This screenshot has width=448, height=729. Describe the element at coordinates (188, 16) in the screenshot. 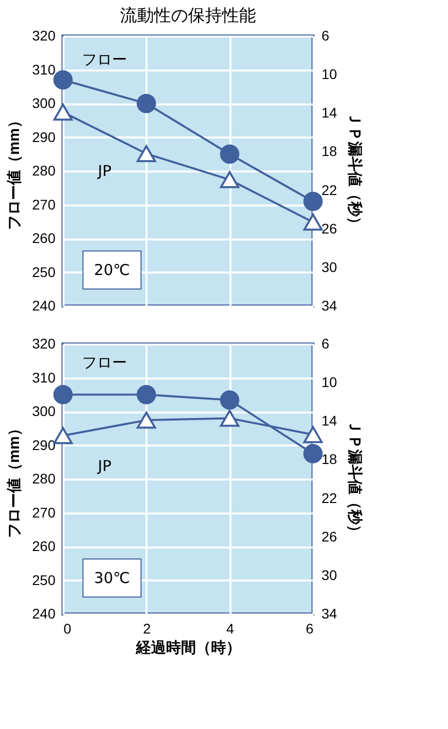

I see `chart-title: 流動性の保持性能` at that location.